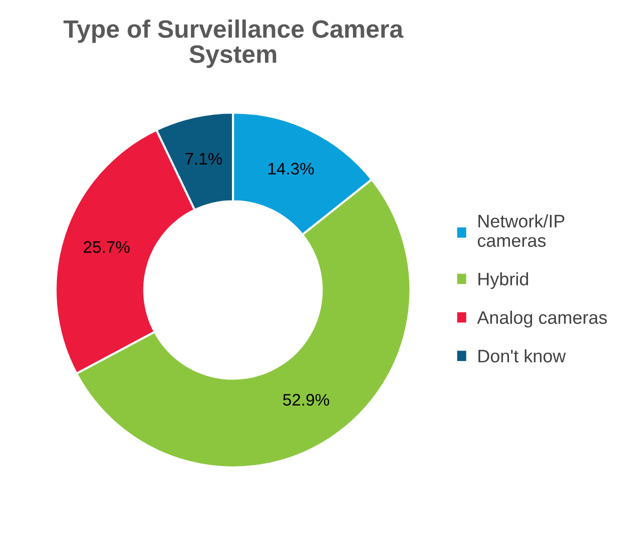 The height and width of the screenshot is (558, 639). Describe the element at coordinates (522, 355) in the screenshot. I see `legend-label: Don't know` at that location.